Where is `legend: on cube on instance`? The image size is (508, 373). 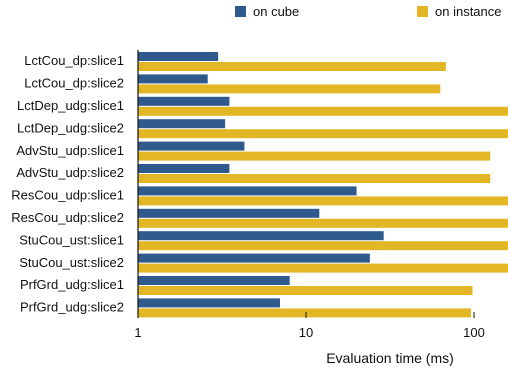 legend: on cube on instance is located at coordinates (368, 11).